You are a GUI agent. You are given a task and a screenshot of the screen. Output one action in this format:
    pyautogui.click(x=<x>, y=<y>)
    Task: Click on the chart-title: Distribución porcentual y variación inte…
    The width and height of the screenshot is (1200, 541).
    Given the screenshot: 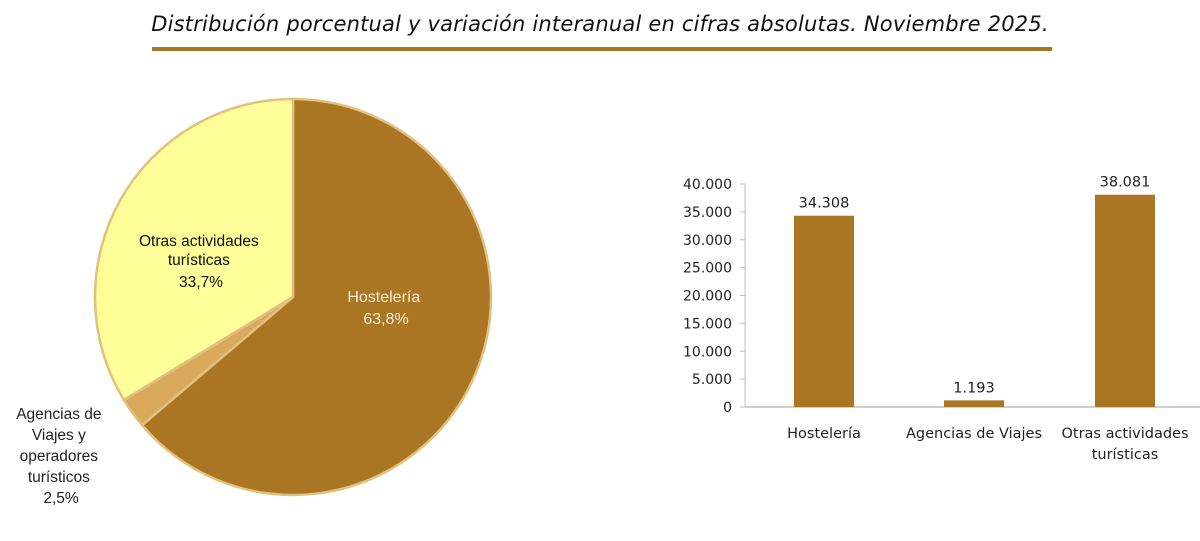 What is the action you would take?
    pyautogui.click(x=600, y=24)
    